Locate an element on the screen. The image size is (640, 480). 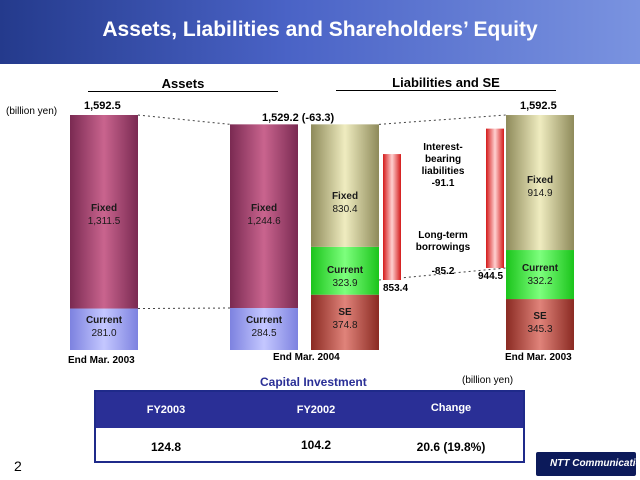
interest-2003-value: 944.5 is located at coordinates (491, 276).